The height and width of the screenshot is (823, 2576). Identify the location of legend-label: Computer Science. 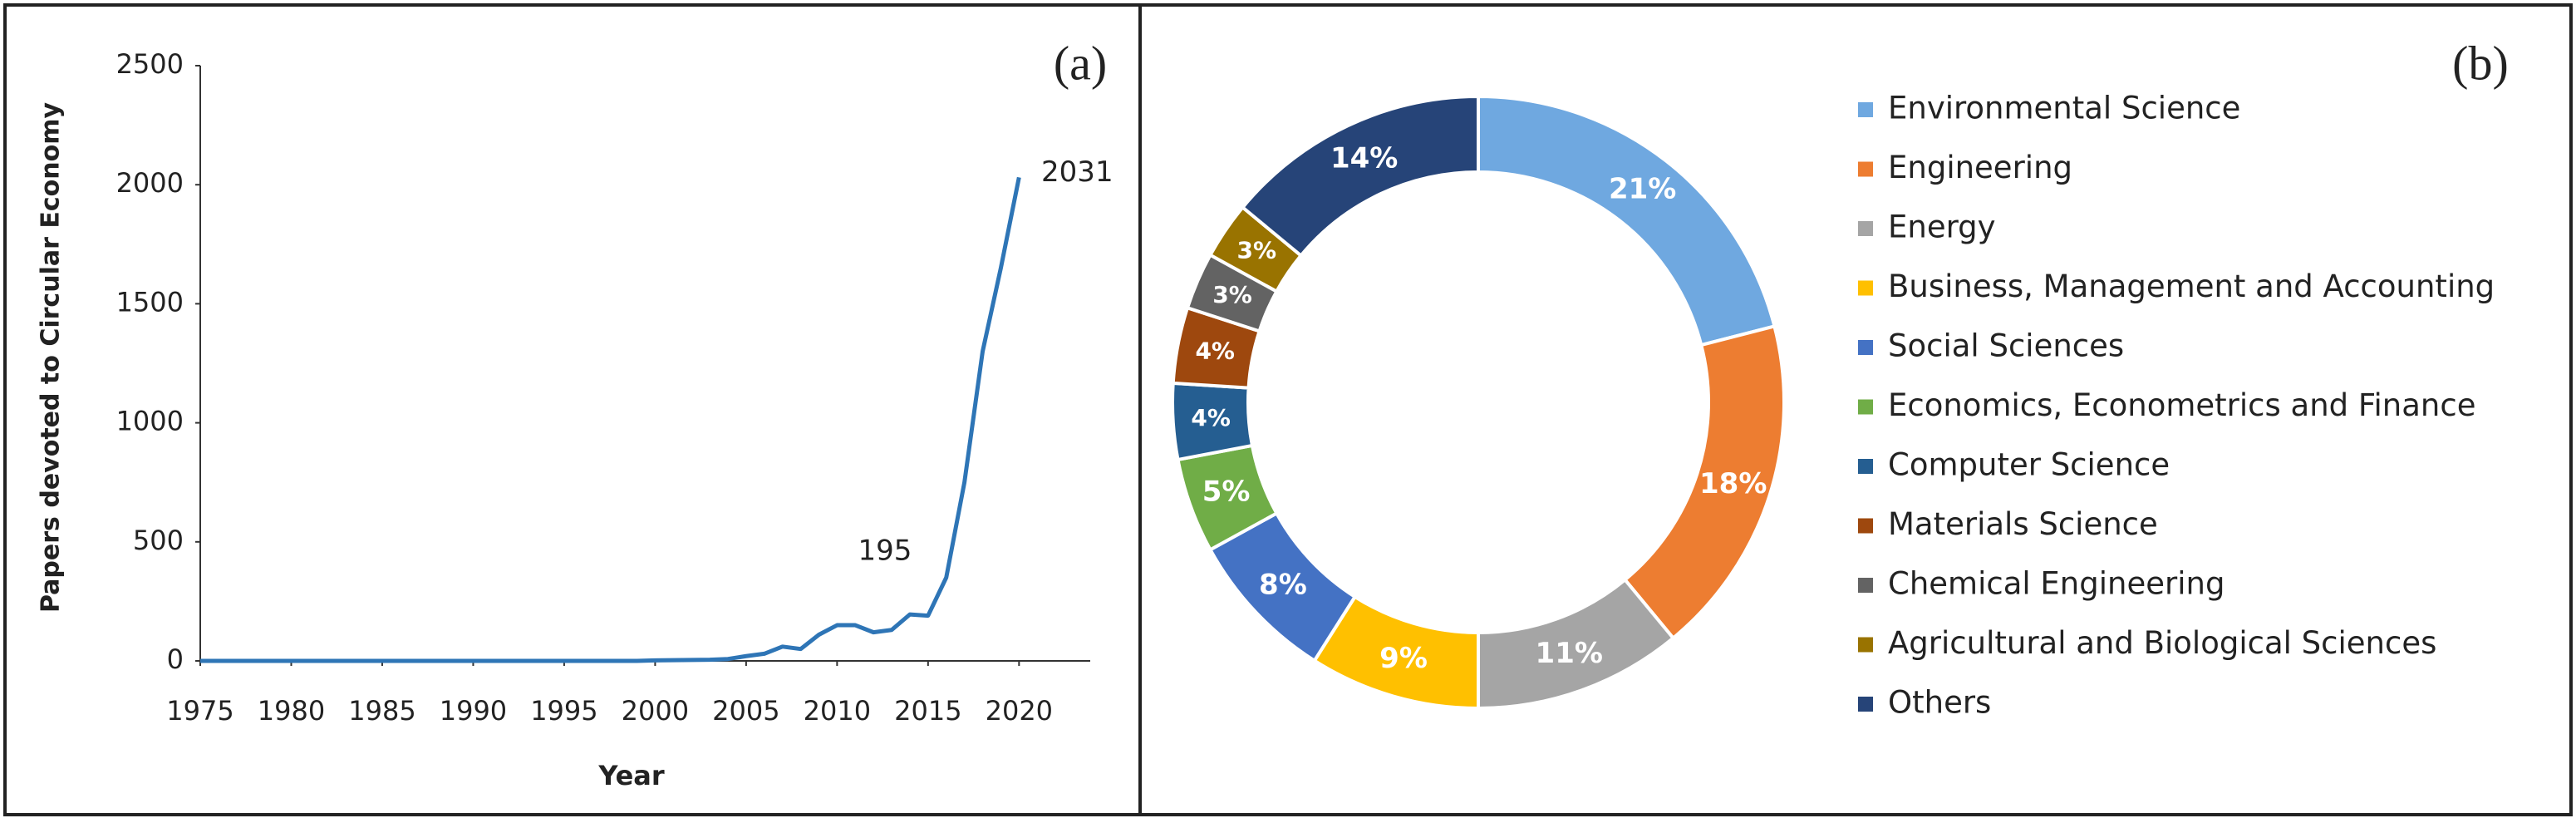
(2029, 465).